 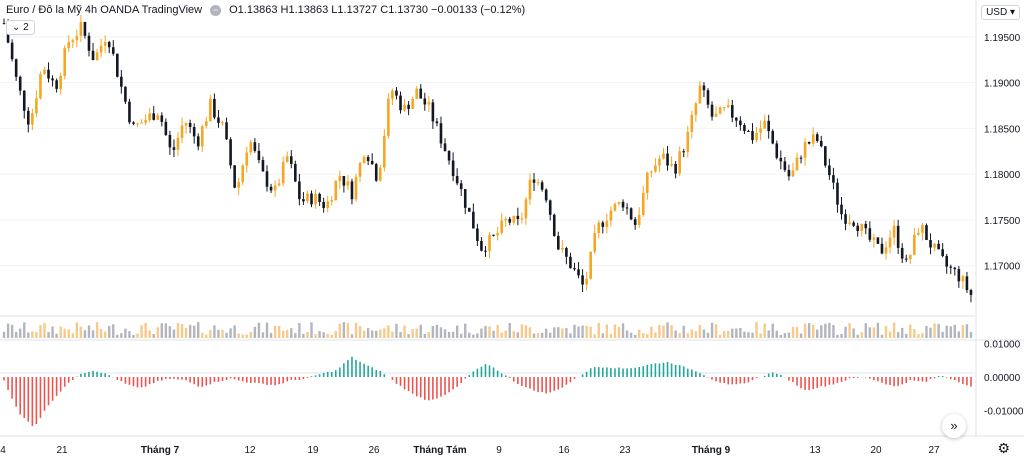 What do you see at coordinates (1002, 84) in the screenshot?
I see `price-tick-label: 1.19000` at bounding box center [1002, 84].